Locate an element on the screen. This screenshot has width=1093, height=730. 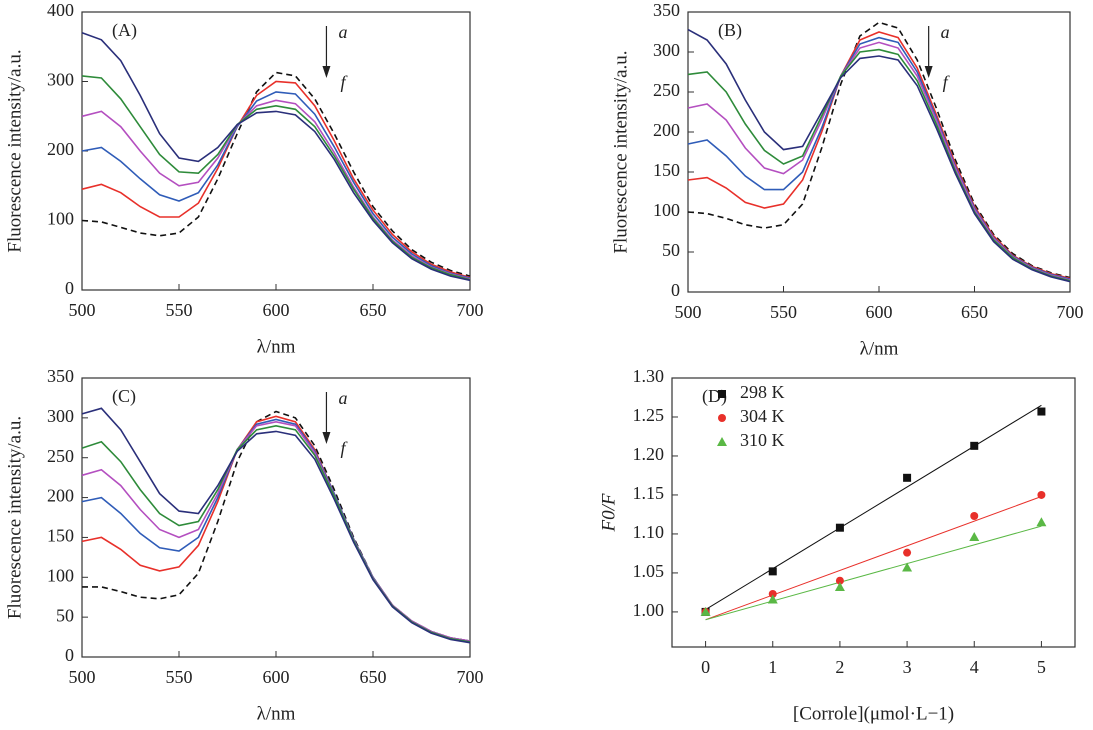
y-tick-label: 1.10 is located at coordinates (649, 532).